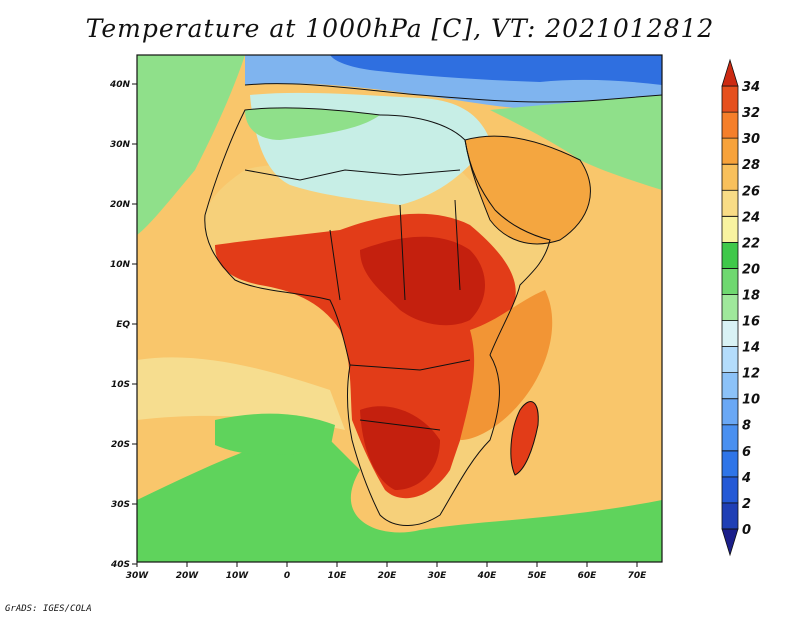 The height and width of the screenshot is (618, 800). Describe the element at coordinates (312, 123) in the screenshot. I see `north-africa-coast` at that location.